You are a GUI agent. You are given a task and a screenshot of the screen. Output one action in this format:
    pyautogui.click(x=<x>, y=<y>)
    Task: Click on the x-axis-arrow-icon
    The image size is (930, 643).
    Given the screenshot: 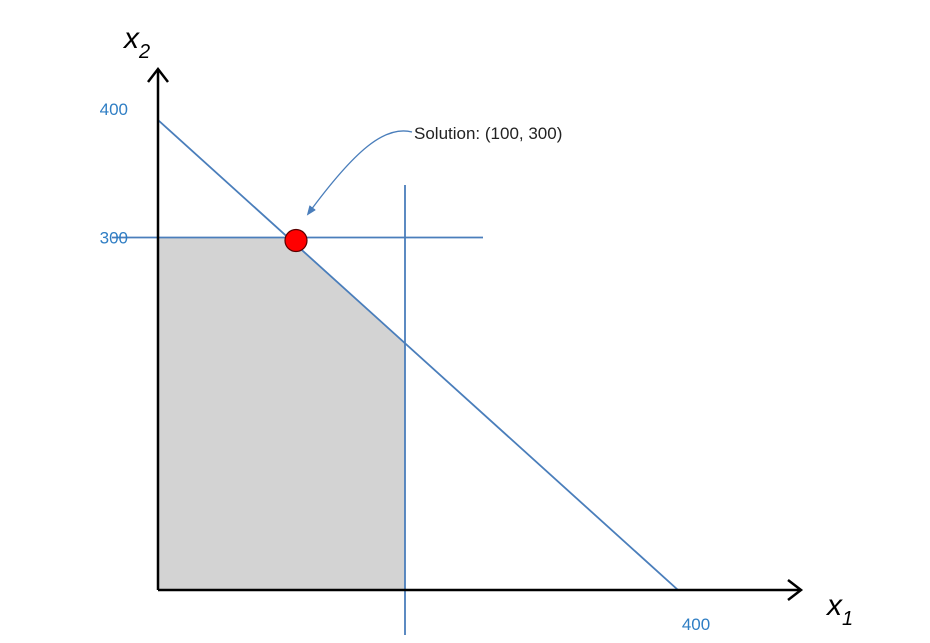 What is the action you would take?
    pyautogui.click(x=795, y=590)
    